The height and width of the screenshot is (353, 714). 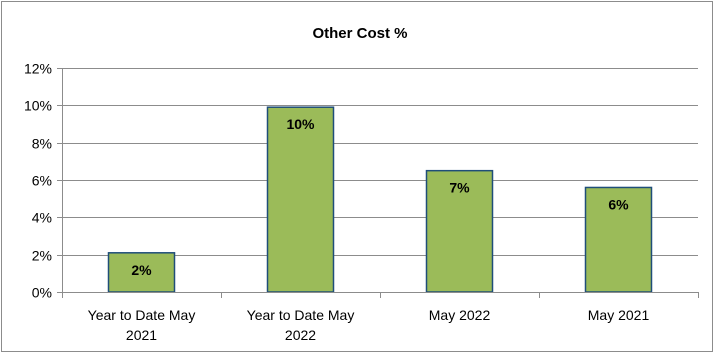 I want to click on chart-title: Other Cost %, so click(x=359, y=33).